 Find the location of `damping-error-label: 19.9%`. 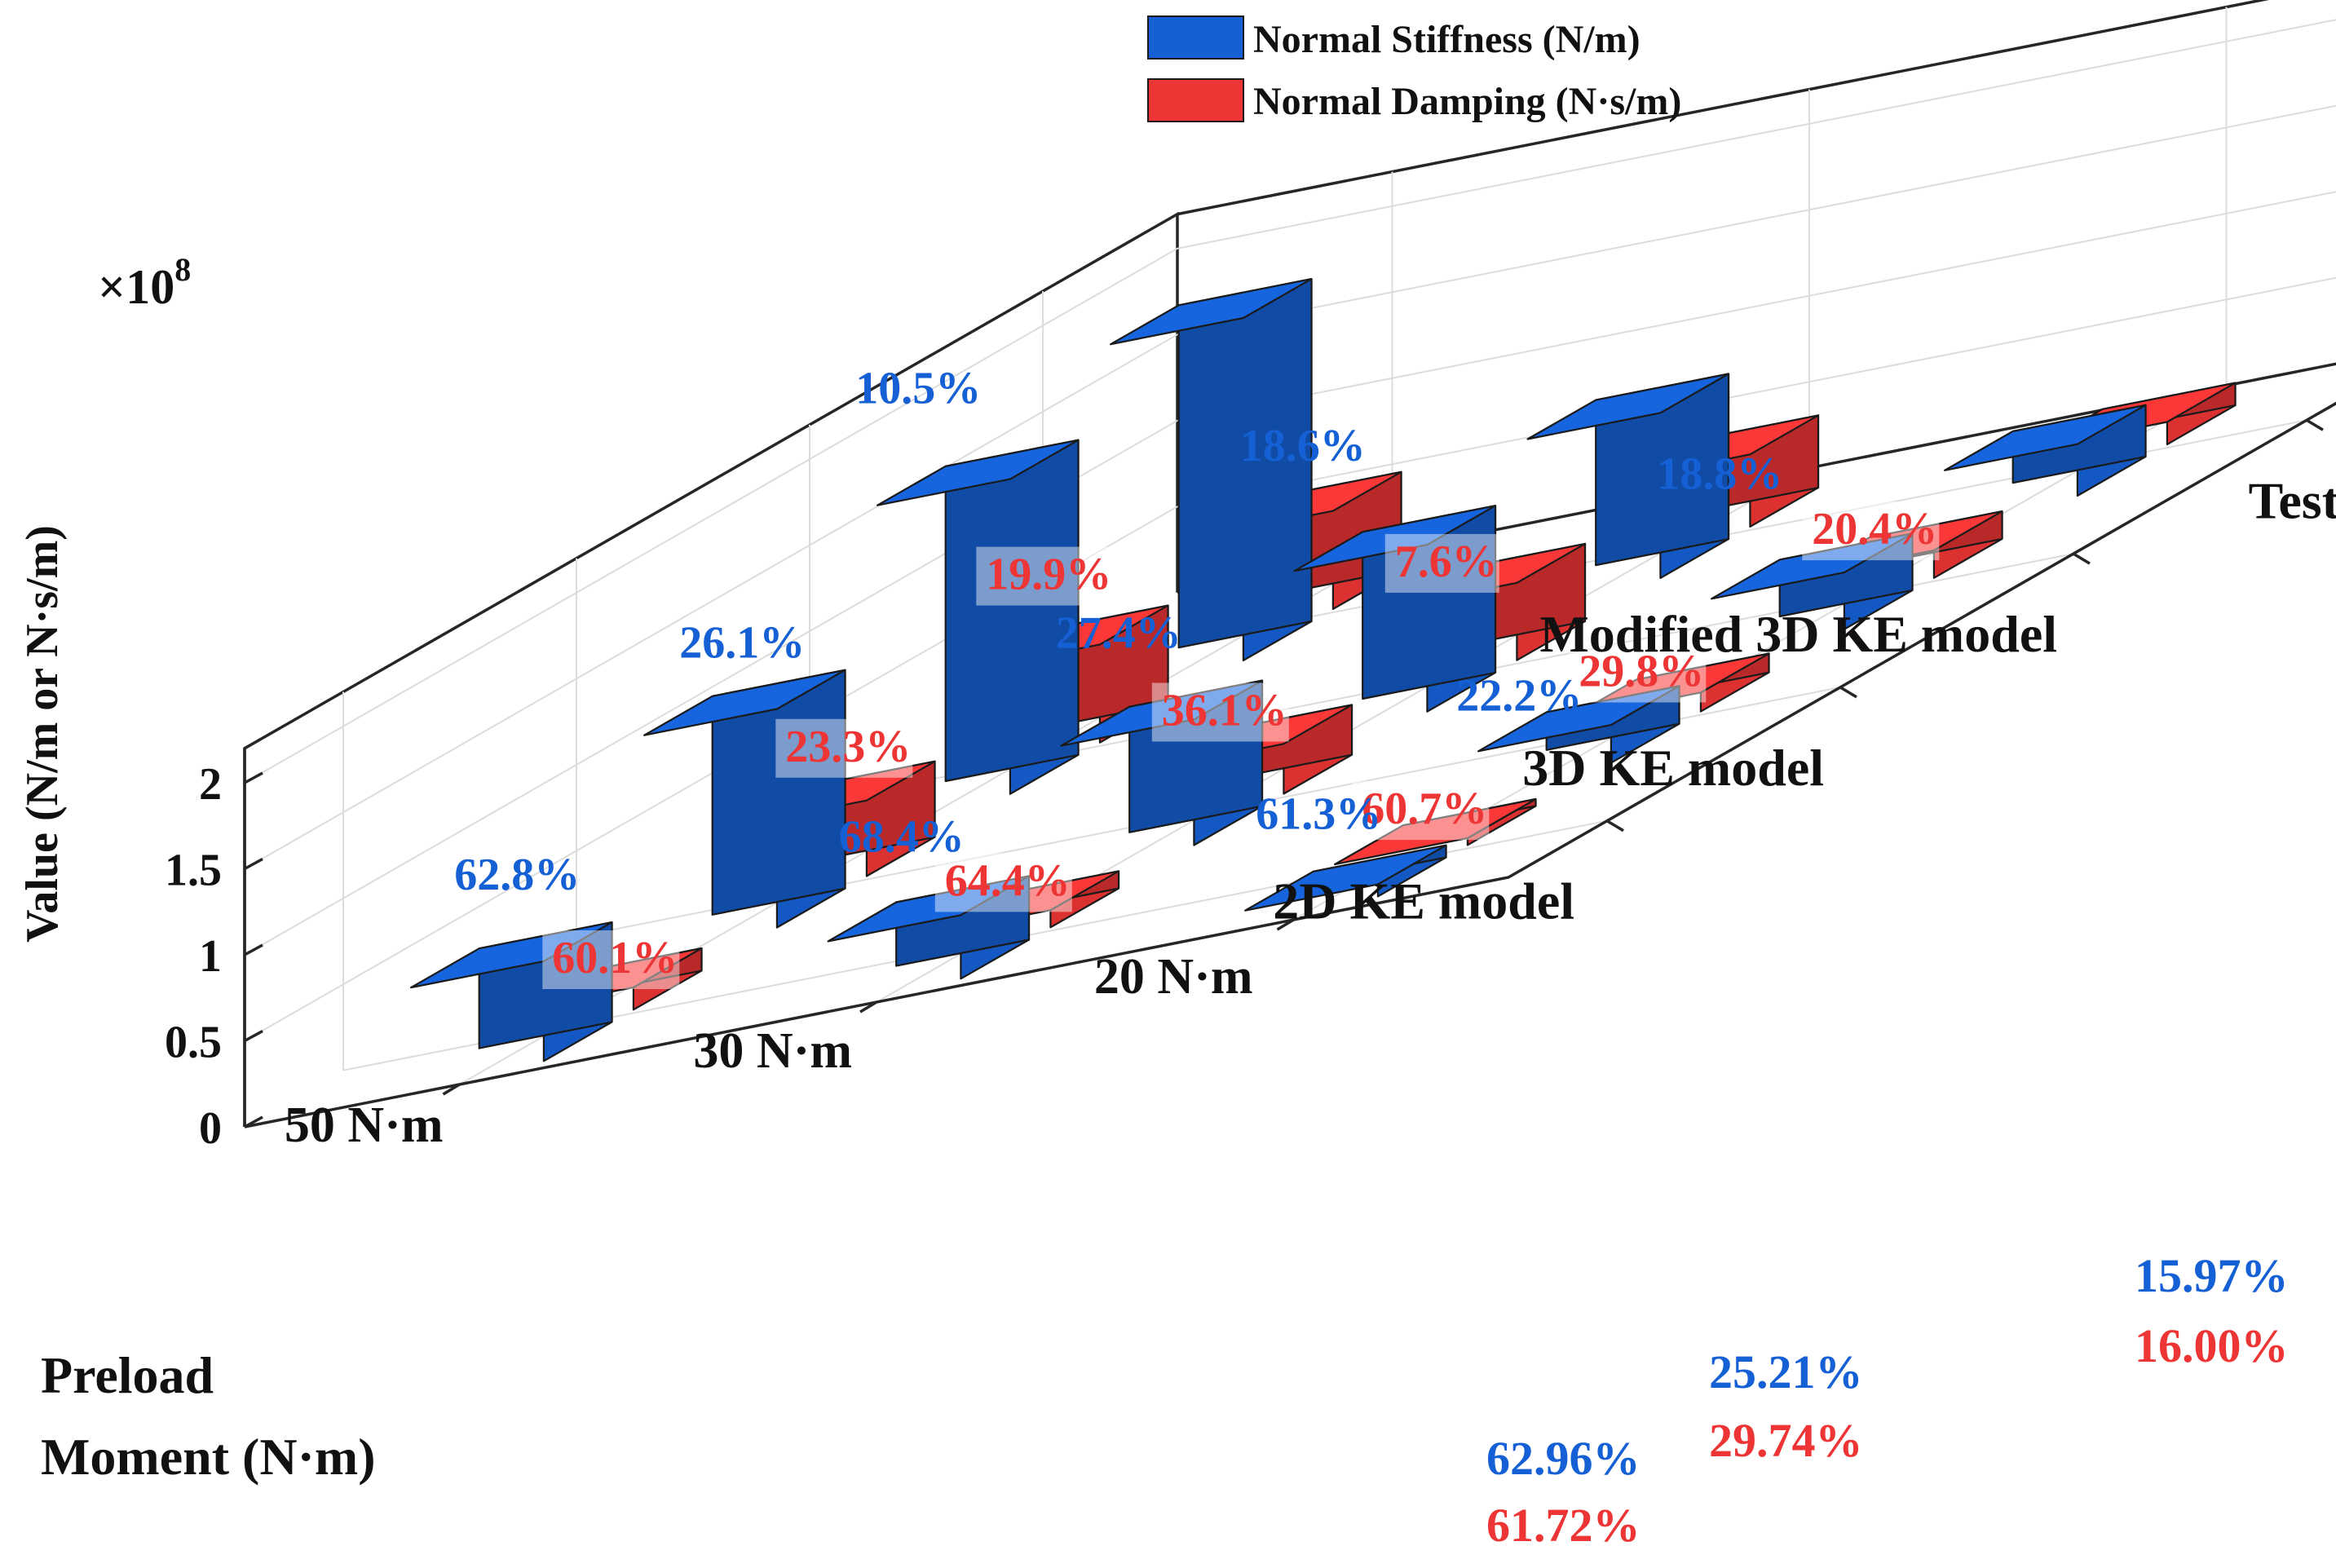

damping-error-label: 19.9% is located at coordinates (1048, 575).